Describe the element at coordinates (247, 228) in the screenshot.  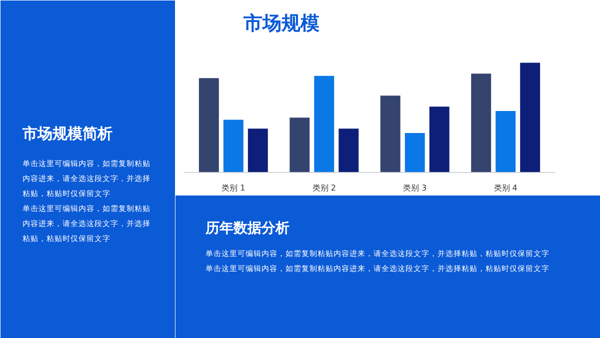
I see `text: 历年数据分析` at that location.